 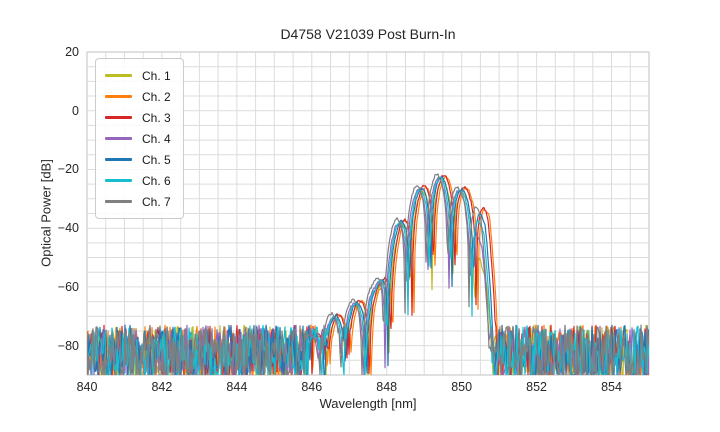 I want to click on legend-label: Ch. 4, so click(x=156, y=138).